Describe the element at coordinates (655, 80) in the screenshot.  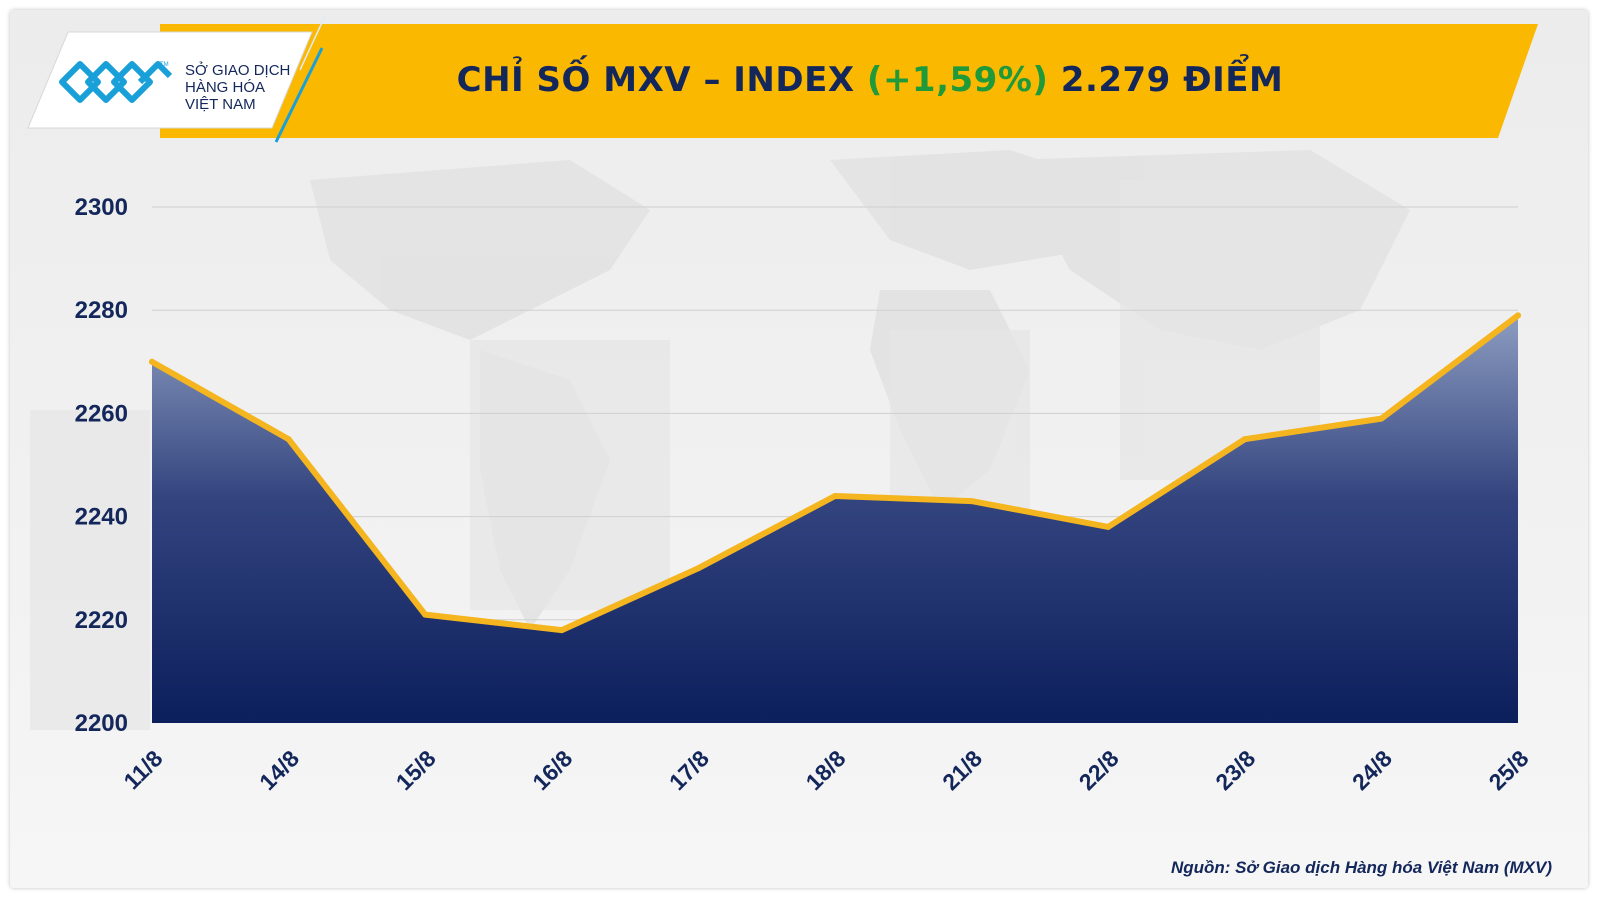
I see `title-main: CHỈ SỐ MXV – INDEX` at that location.